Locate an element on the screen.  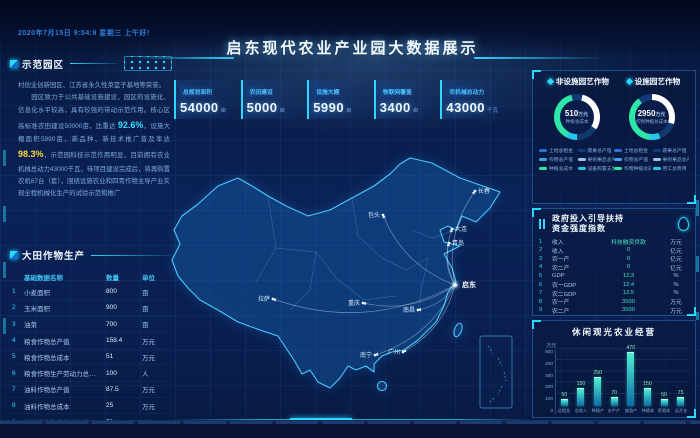
table-row: 7 油料作物总产值 87.5 万元 is located at coordinates (91, 390).